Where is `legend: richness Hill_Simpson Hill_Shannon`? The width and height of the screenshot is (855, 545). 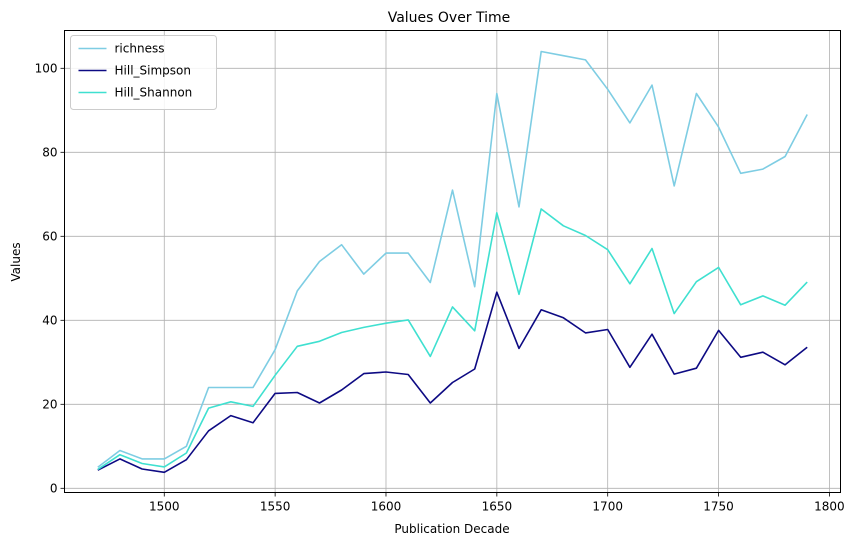
legend: richness Hill_Simpson Hill_Shannon is located at coordinates (143, 72).